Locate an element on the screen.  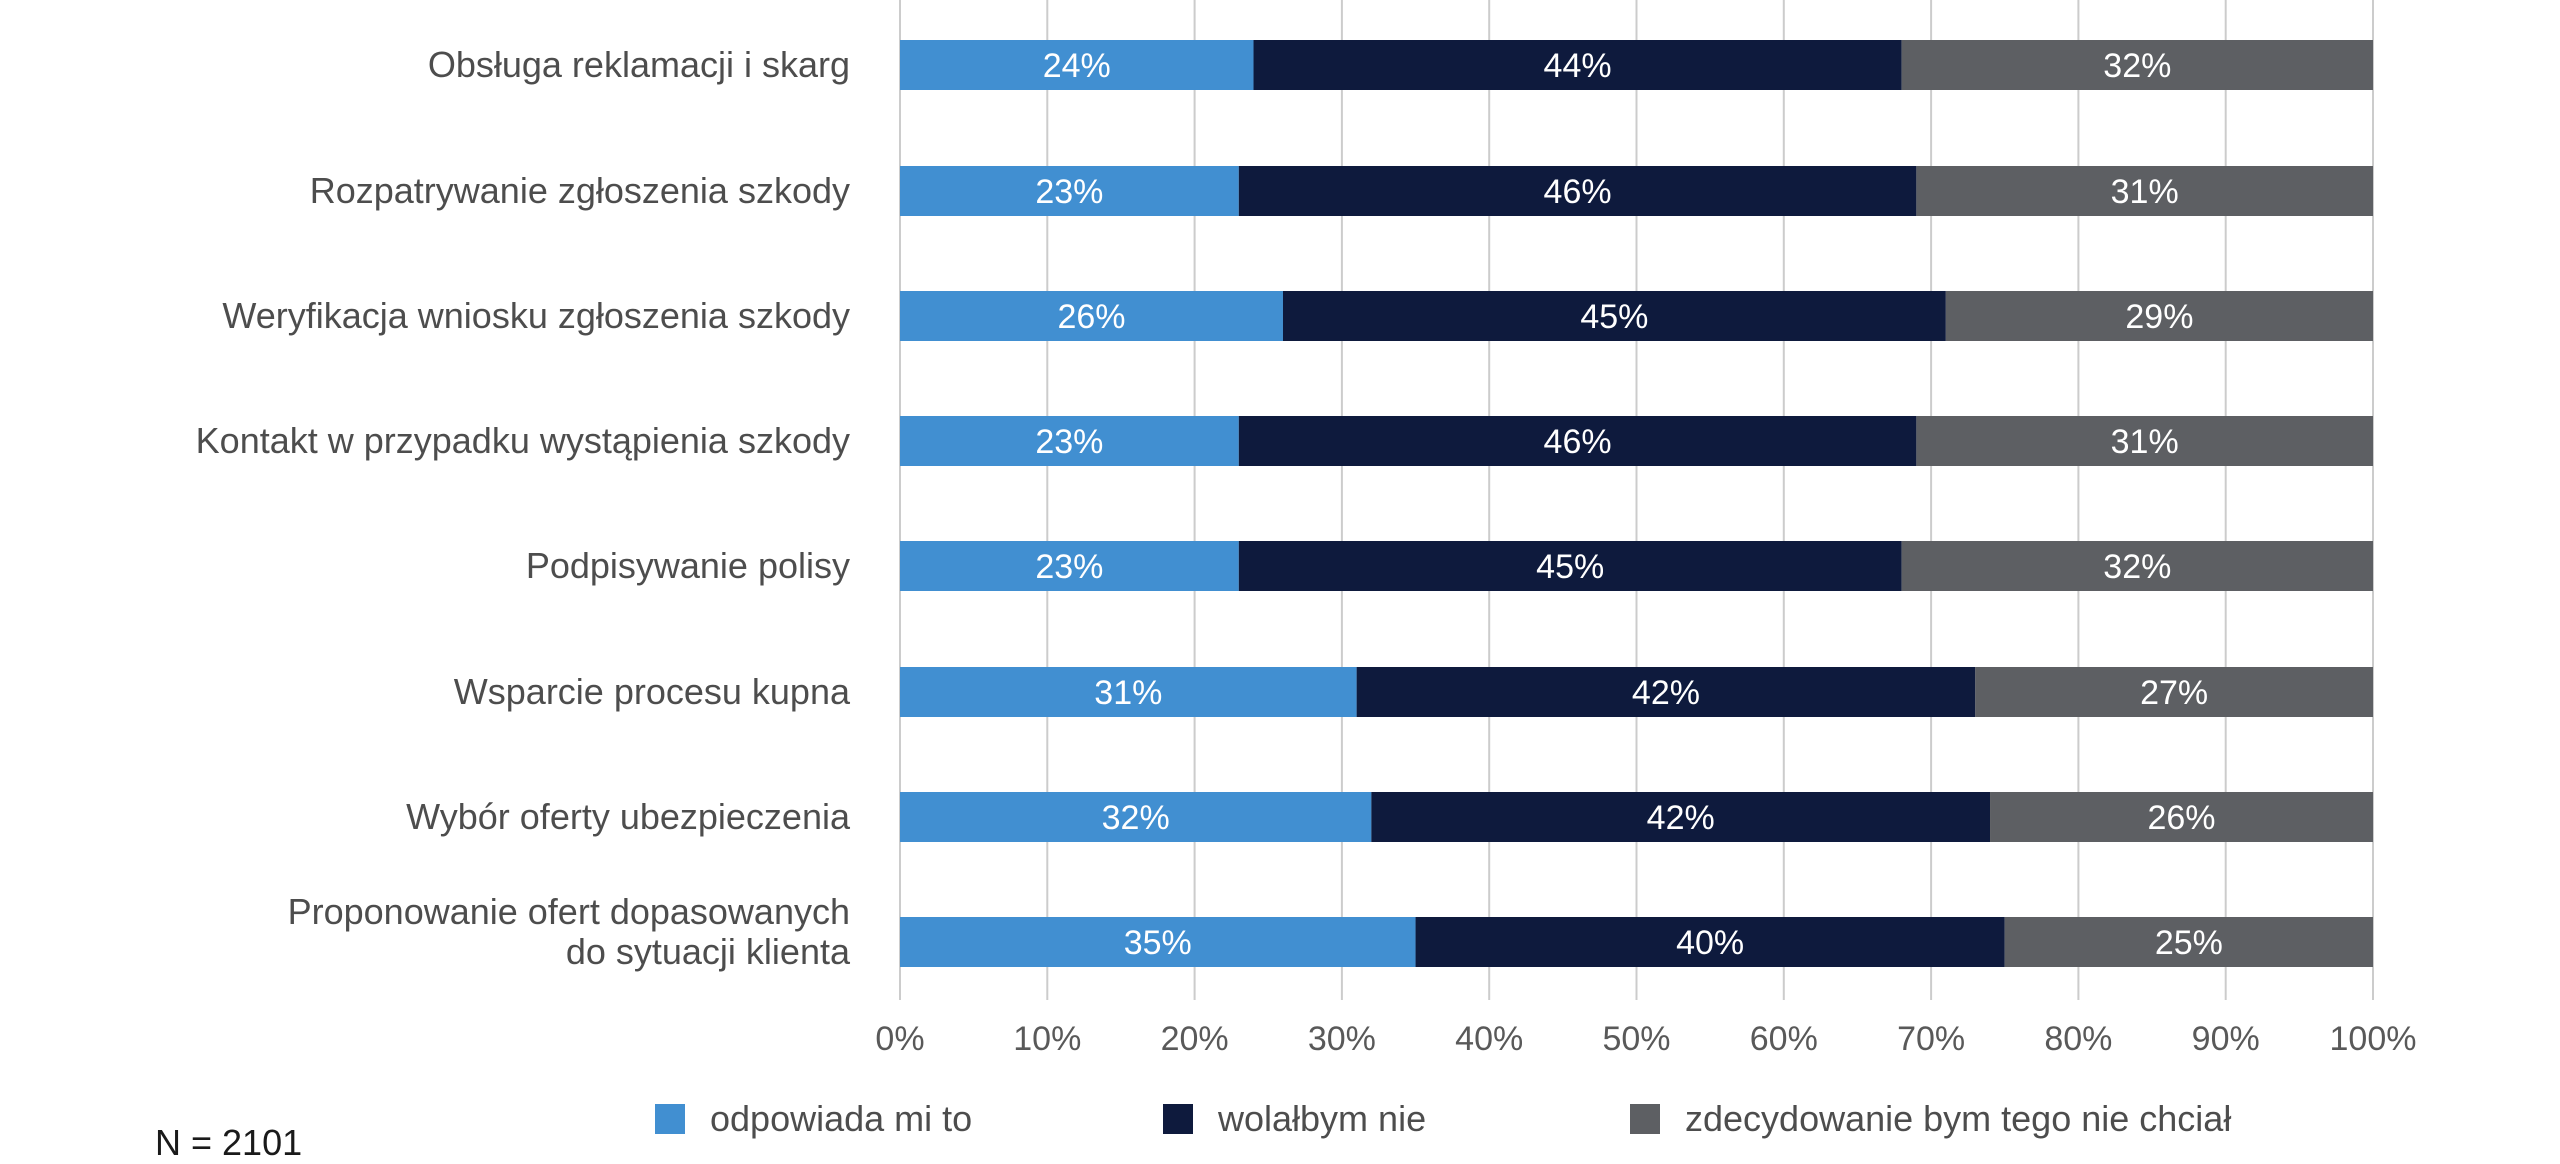
bar-value-label: 29% is located at coordinates (2159, 317).